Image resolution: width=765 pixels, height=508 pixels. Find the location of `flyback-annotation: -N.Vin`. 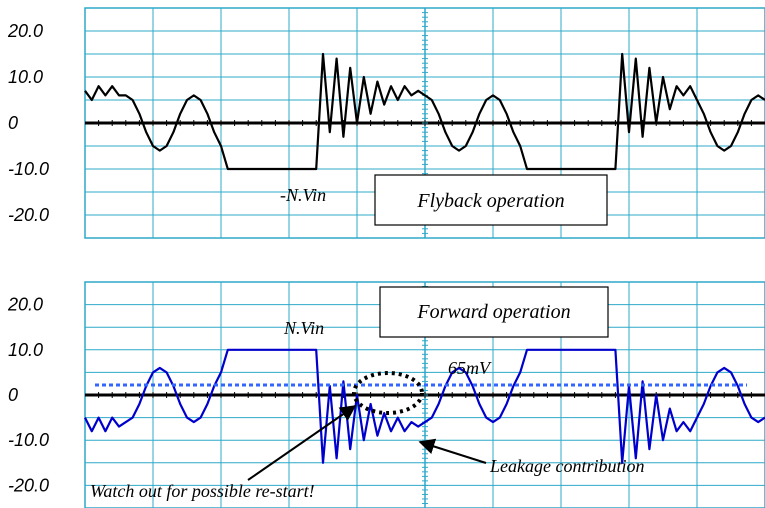

flyback-annotation: -N.Vin is located at coordinates (303, 195).